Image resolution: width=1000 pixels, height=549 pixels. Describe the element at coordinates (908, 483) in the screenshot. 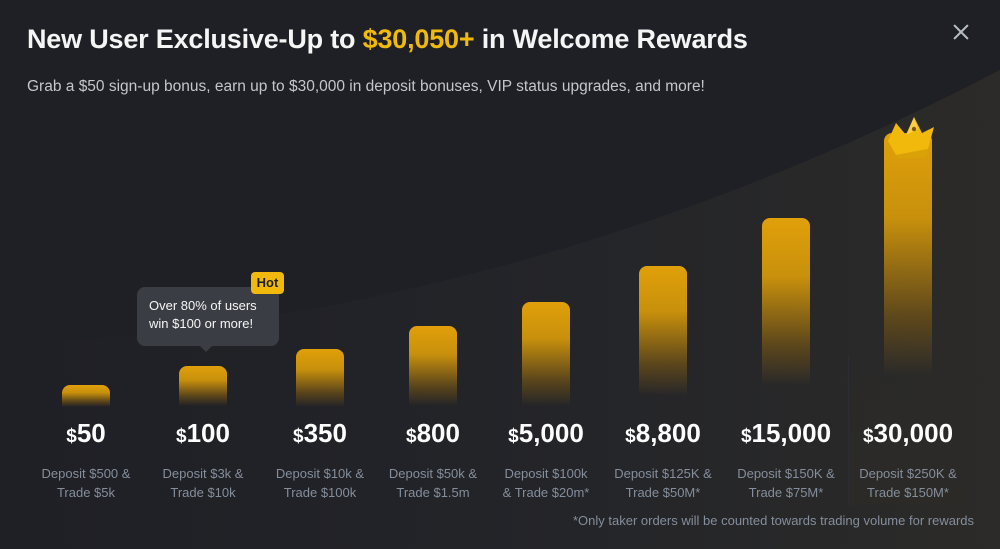

I see `reward-condition: Deposit $250K & Trade $150M*` at that location.